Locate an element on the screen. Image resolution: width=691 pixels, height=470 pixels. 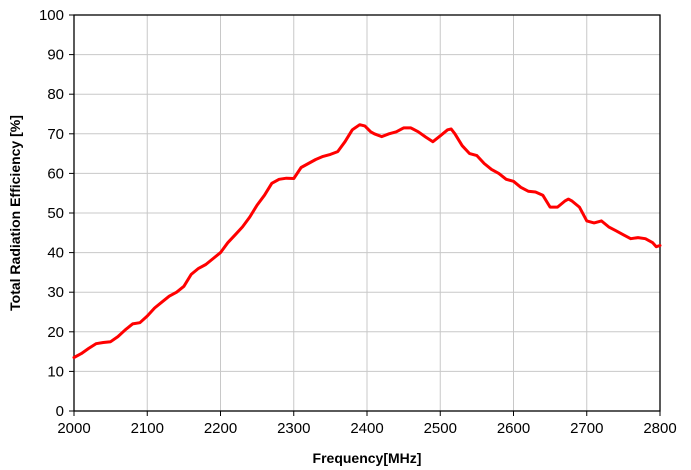
y-tick-label: 0 is located at coordinates (60, 411).